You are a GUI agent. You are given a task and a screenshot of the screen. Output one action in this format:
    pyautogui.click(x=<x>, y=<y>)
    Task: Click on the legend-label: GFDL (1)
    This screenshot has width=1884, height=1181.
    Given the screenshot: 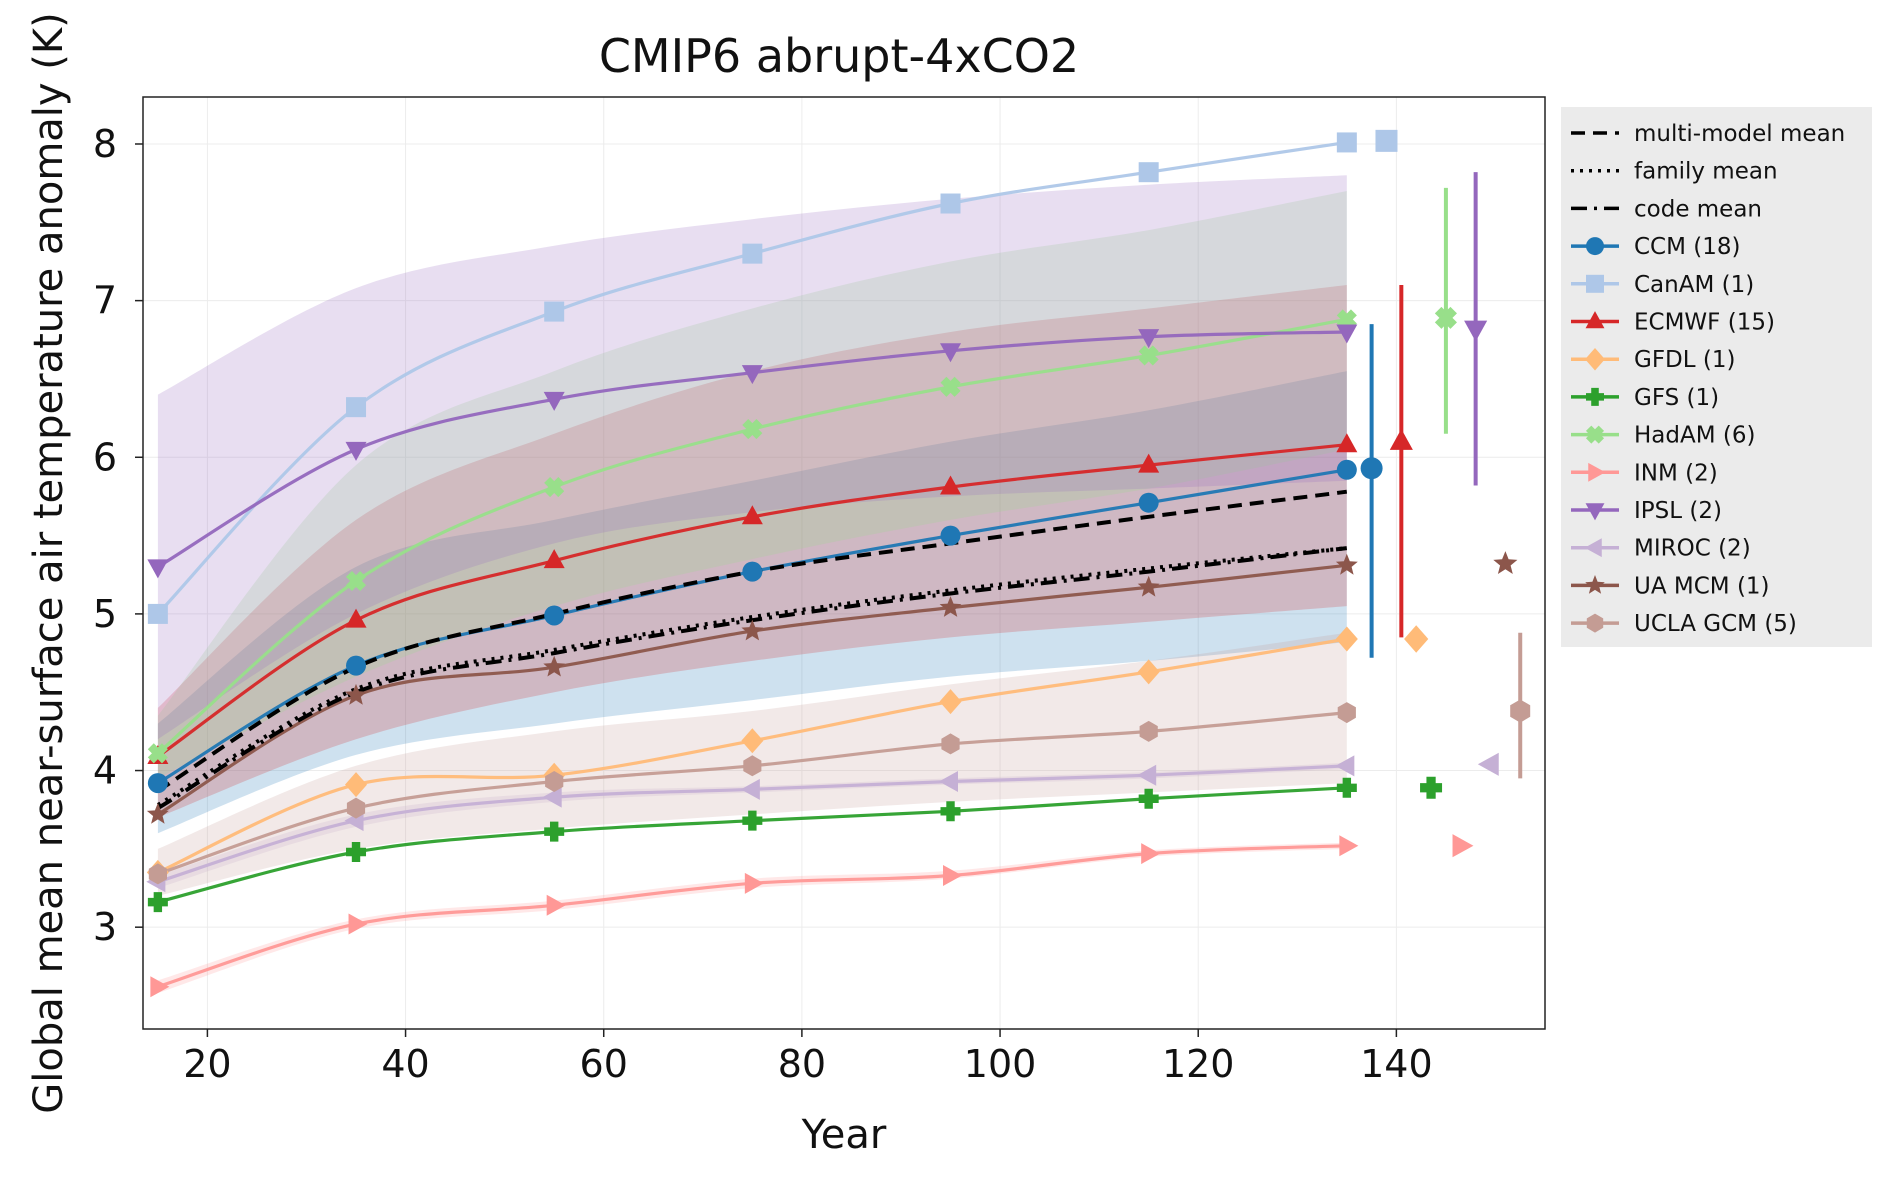 What is the action you would take?
    pyautogui.click(x=1684, y=360)
    